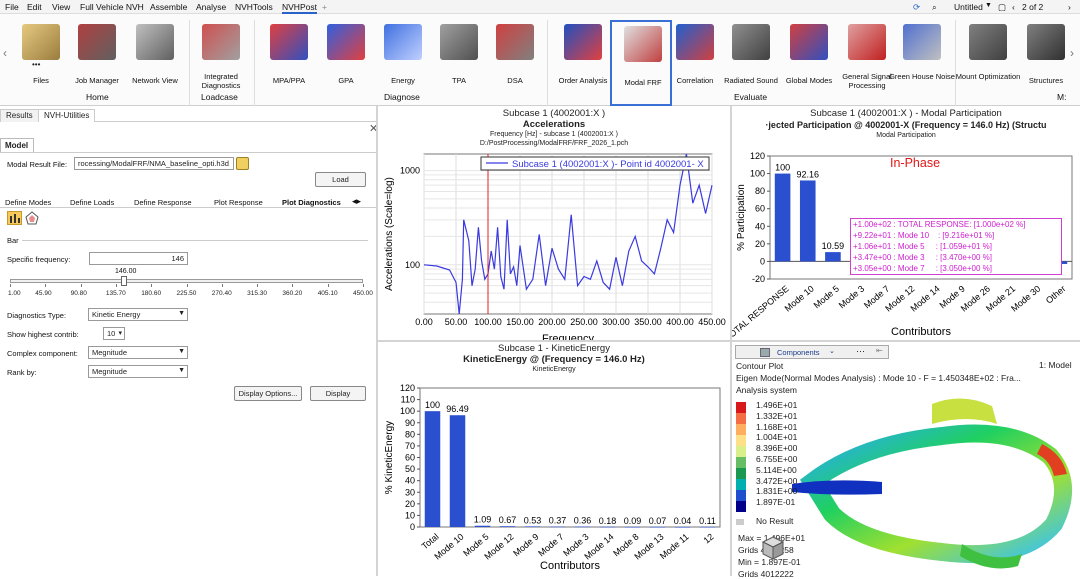  What do you see at coordinates (1072, 53) in the screenshot?
I see `ribbon-scroll-right-icon: ›` at bounding box center [1072, 53].